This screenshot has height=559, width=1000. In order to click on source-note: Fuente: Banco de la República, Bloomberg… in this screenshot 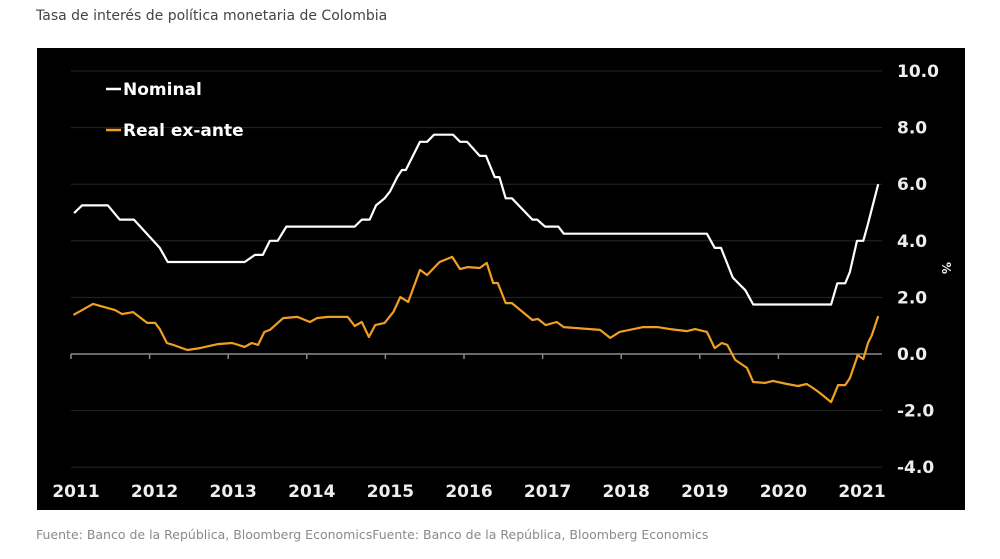, I will do `click(372, 534)`.